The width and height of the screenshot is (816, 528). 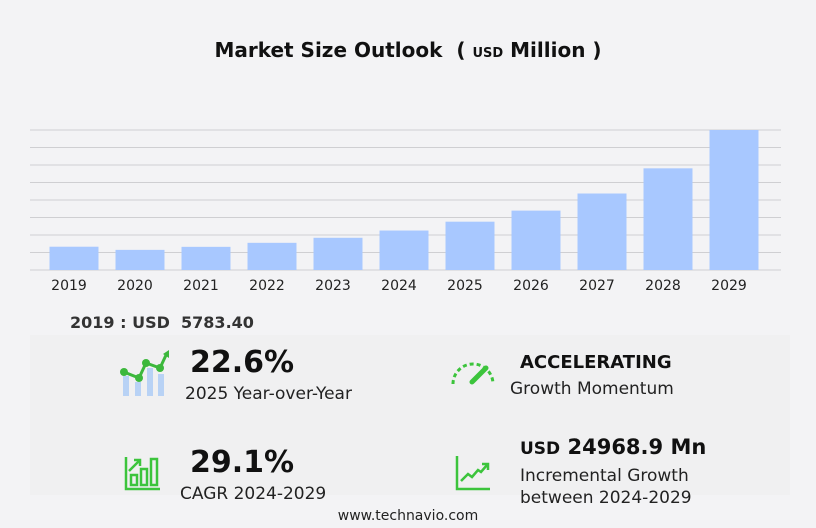 I want to click on first-year-value: 2019 : USD 5783.40, so click(x=162, y=322).